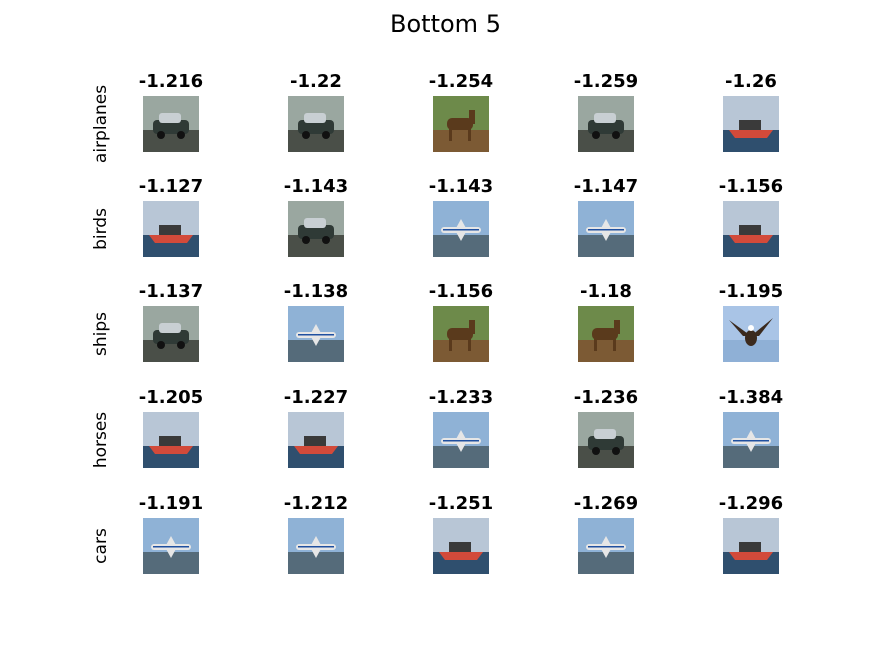  Describe the element at coordinates (101, 440) in the screenshot. I see `row-label-horses: horses` at that location.